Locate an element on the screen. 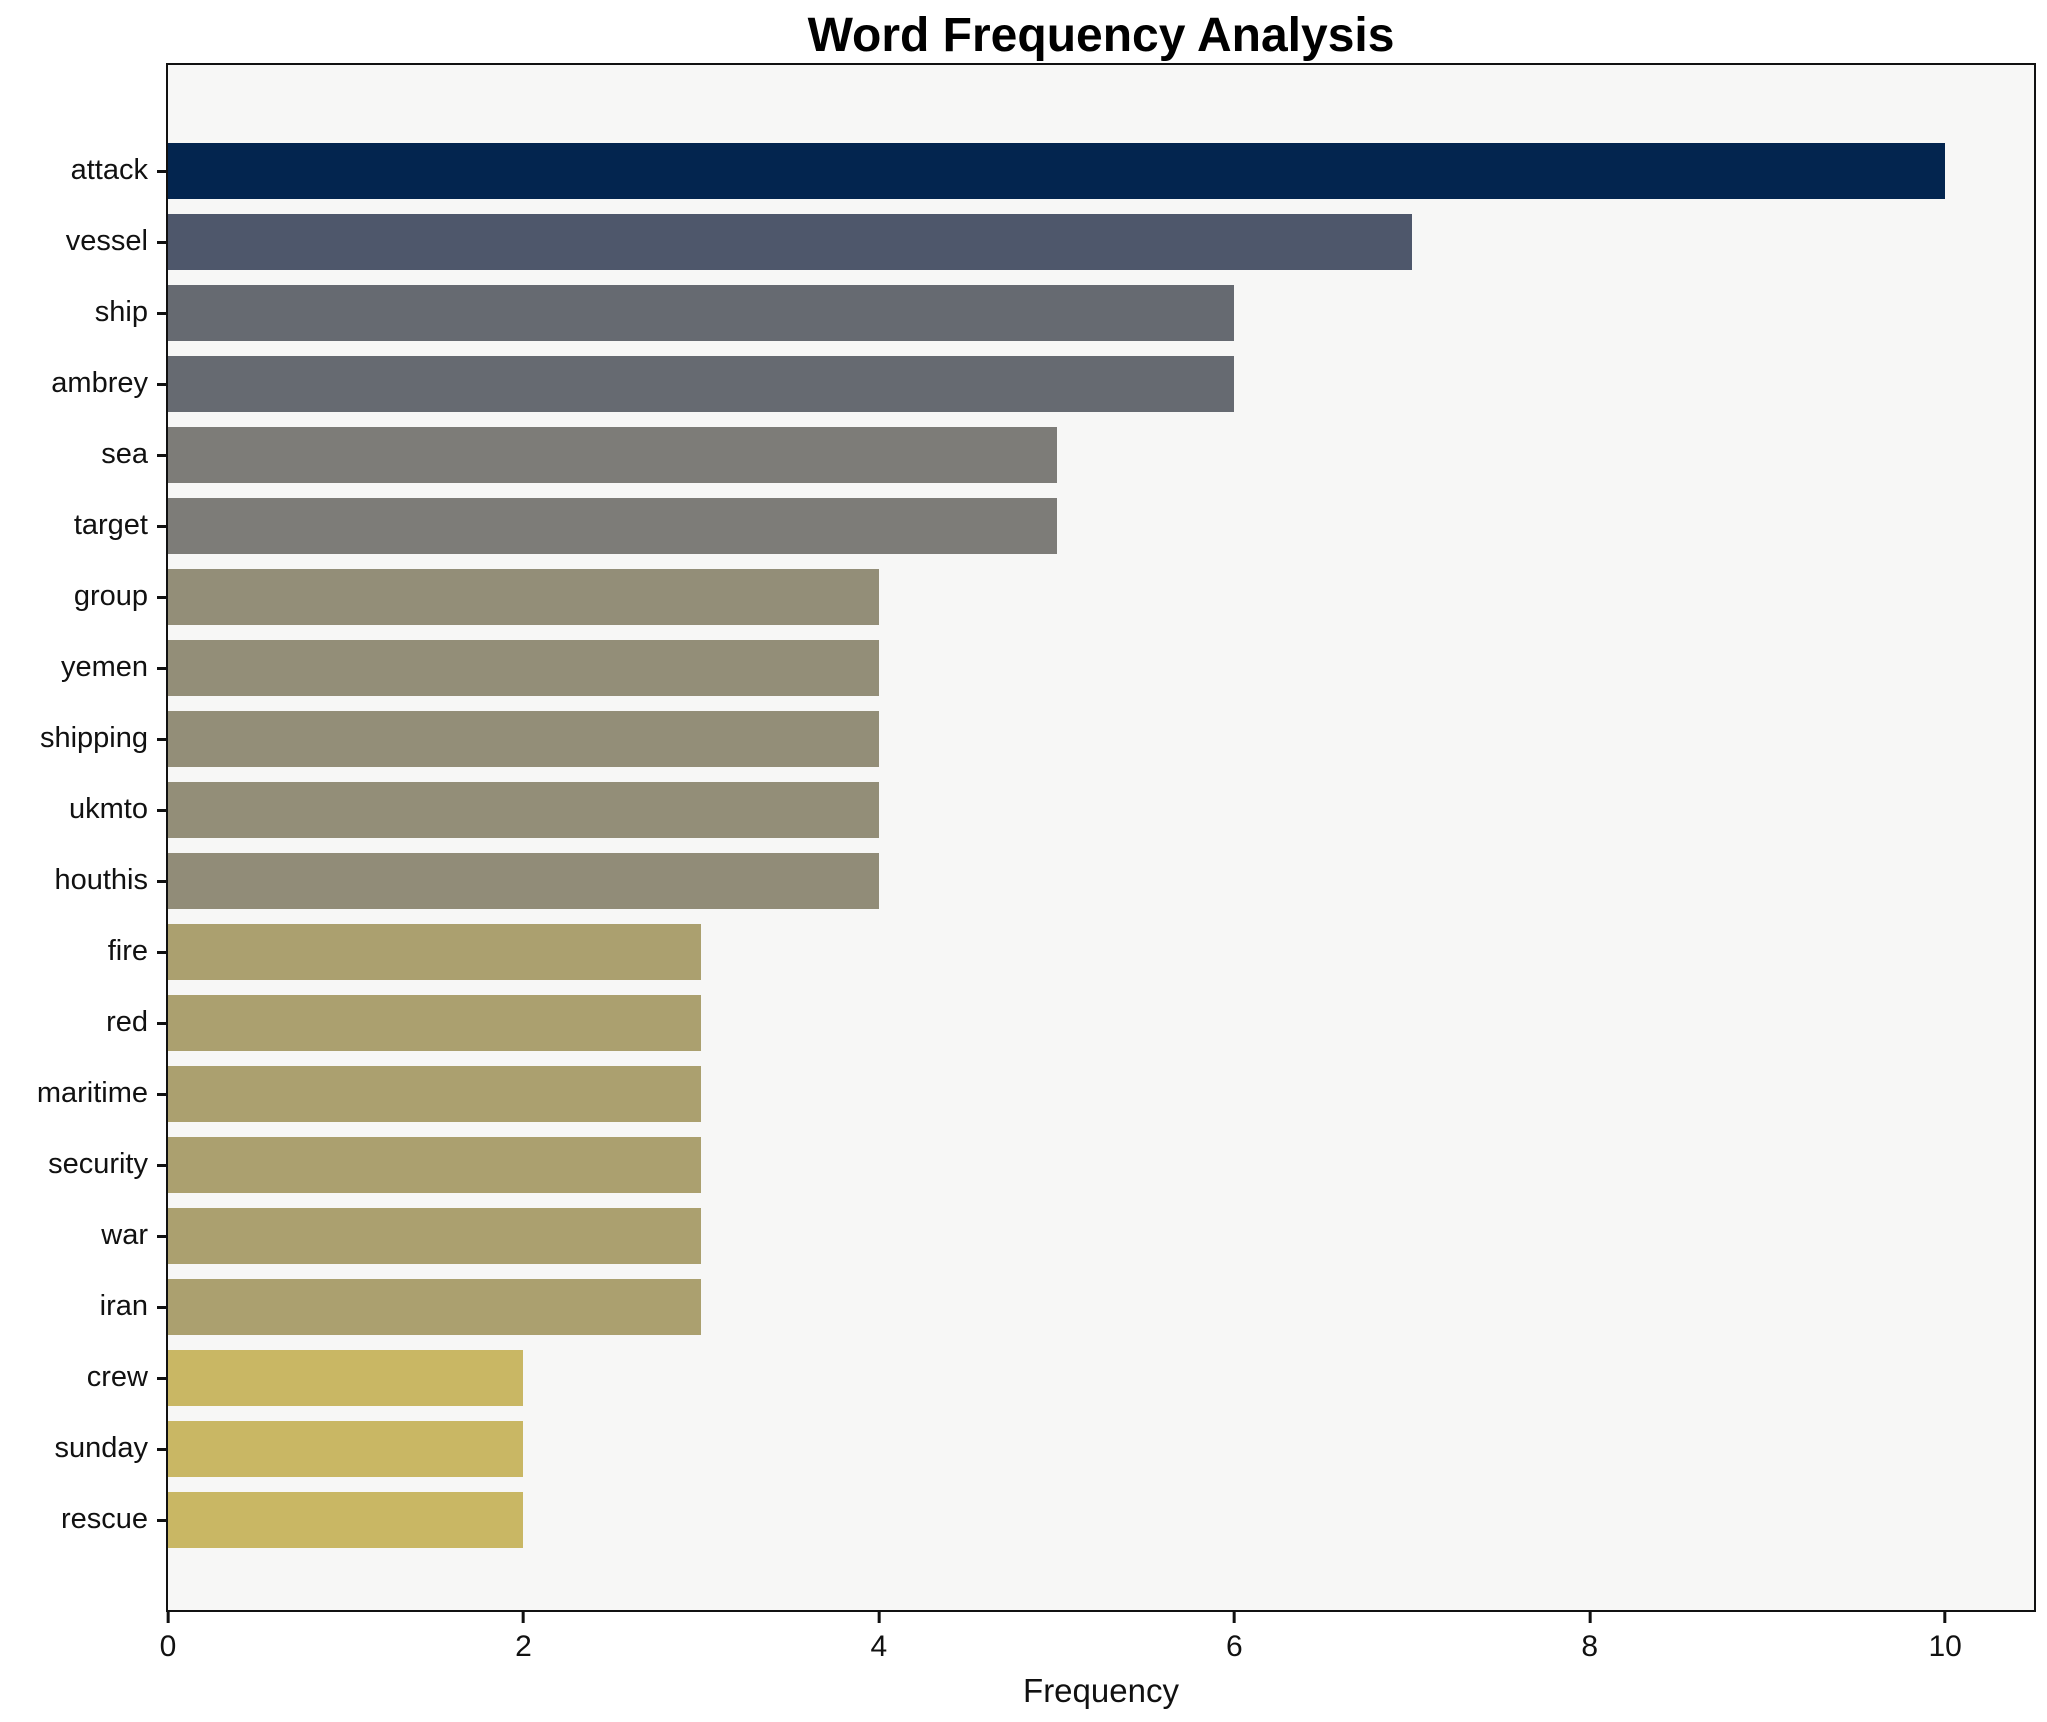 This screenshot has height=1722, width=2047. y-tick-label-group: group is located at coordinates (110, 596).